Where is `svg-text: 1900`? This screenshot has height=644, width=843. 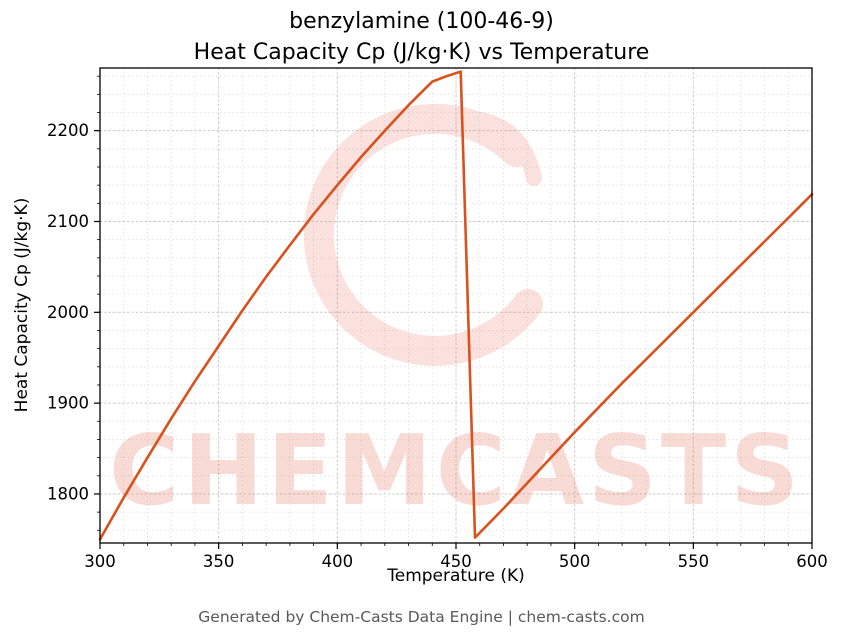
svg-text: 1900 is located at coordinates (68, 403).